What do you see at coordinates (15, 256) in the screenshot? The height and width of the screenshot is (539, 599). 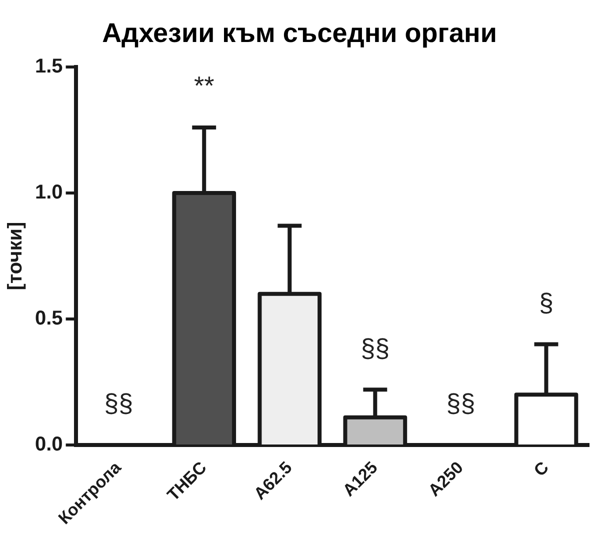 I see `y-axis-title: [точки]` at bounding box center [15, 256].